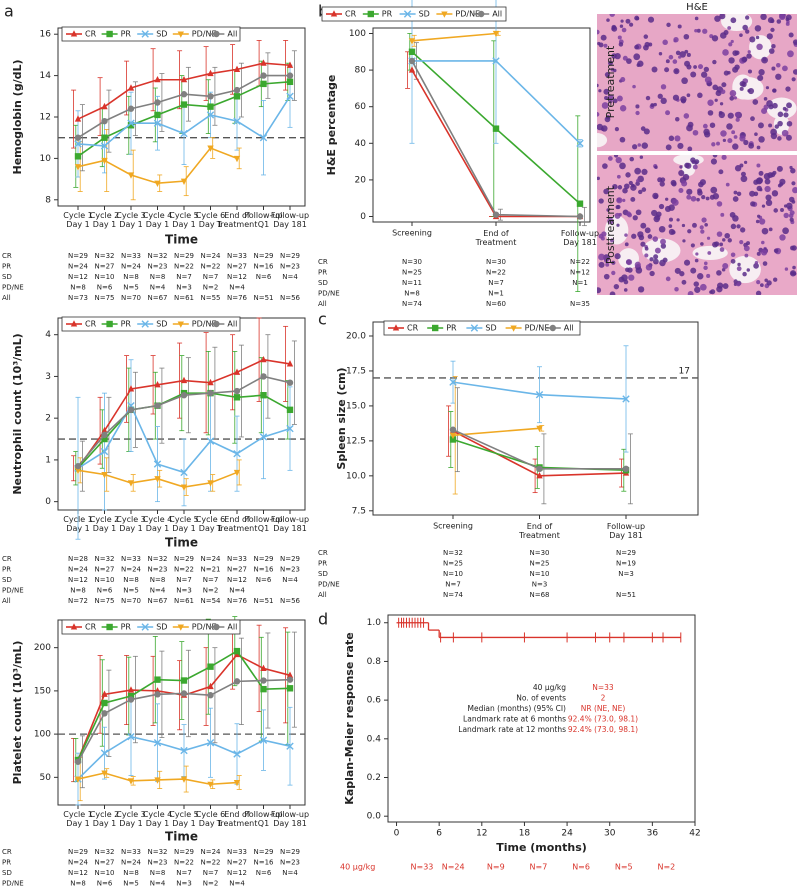  What do you see at coordinates (629, 258) in the screenshot?
I see `tissue-space` at bounding box center [629, 258].